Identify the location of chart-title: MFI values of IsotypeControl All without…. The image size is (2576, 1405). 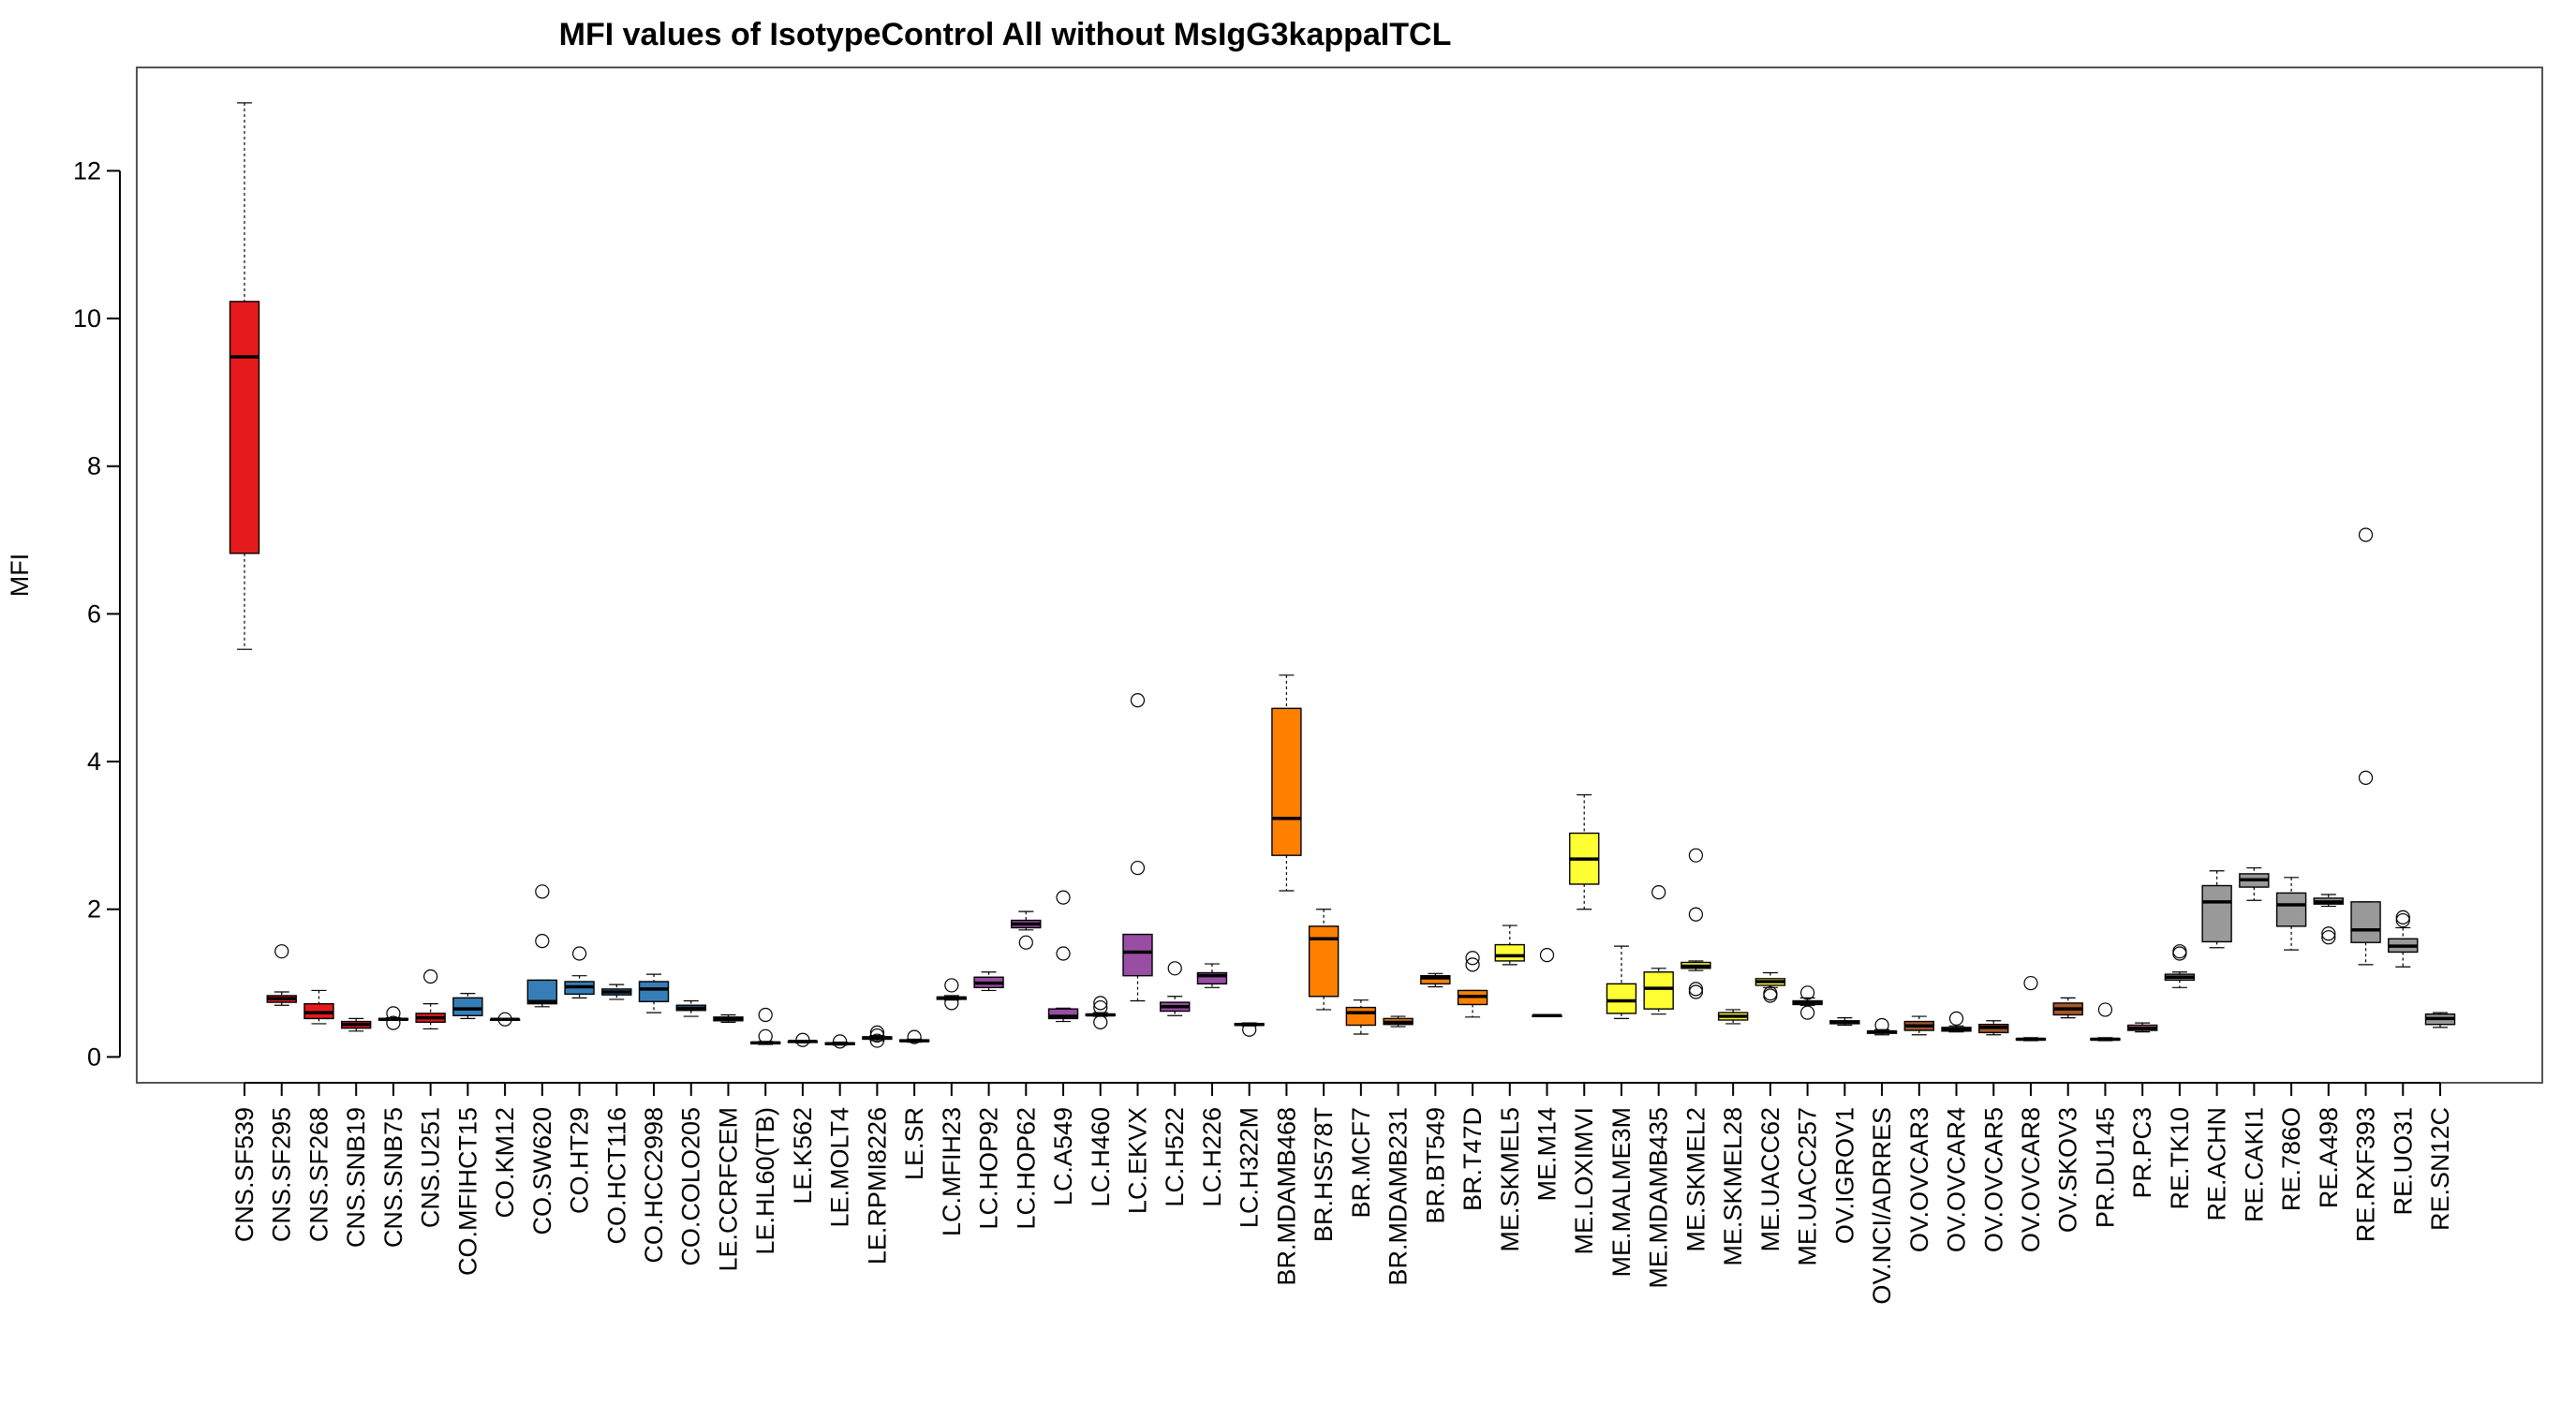
(1005, 34).